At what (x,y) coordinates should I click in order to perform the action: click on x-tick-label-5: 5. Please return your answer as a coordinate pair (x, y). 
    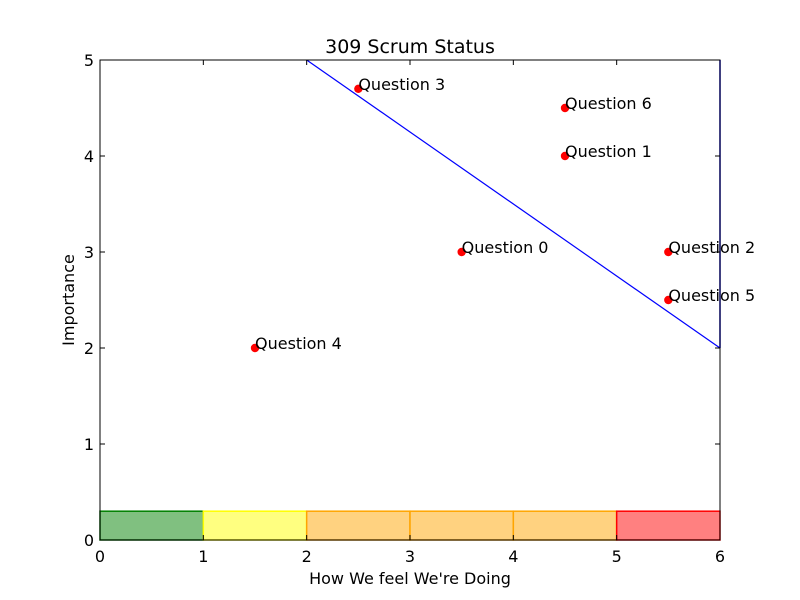
    Looking at the image, I should click on (617, 556).